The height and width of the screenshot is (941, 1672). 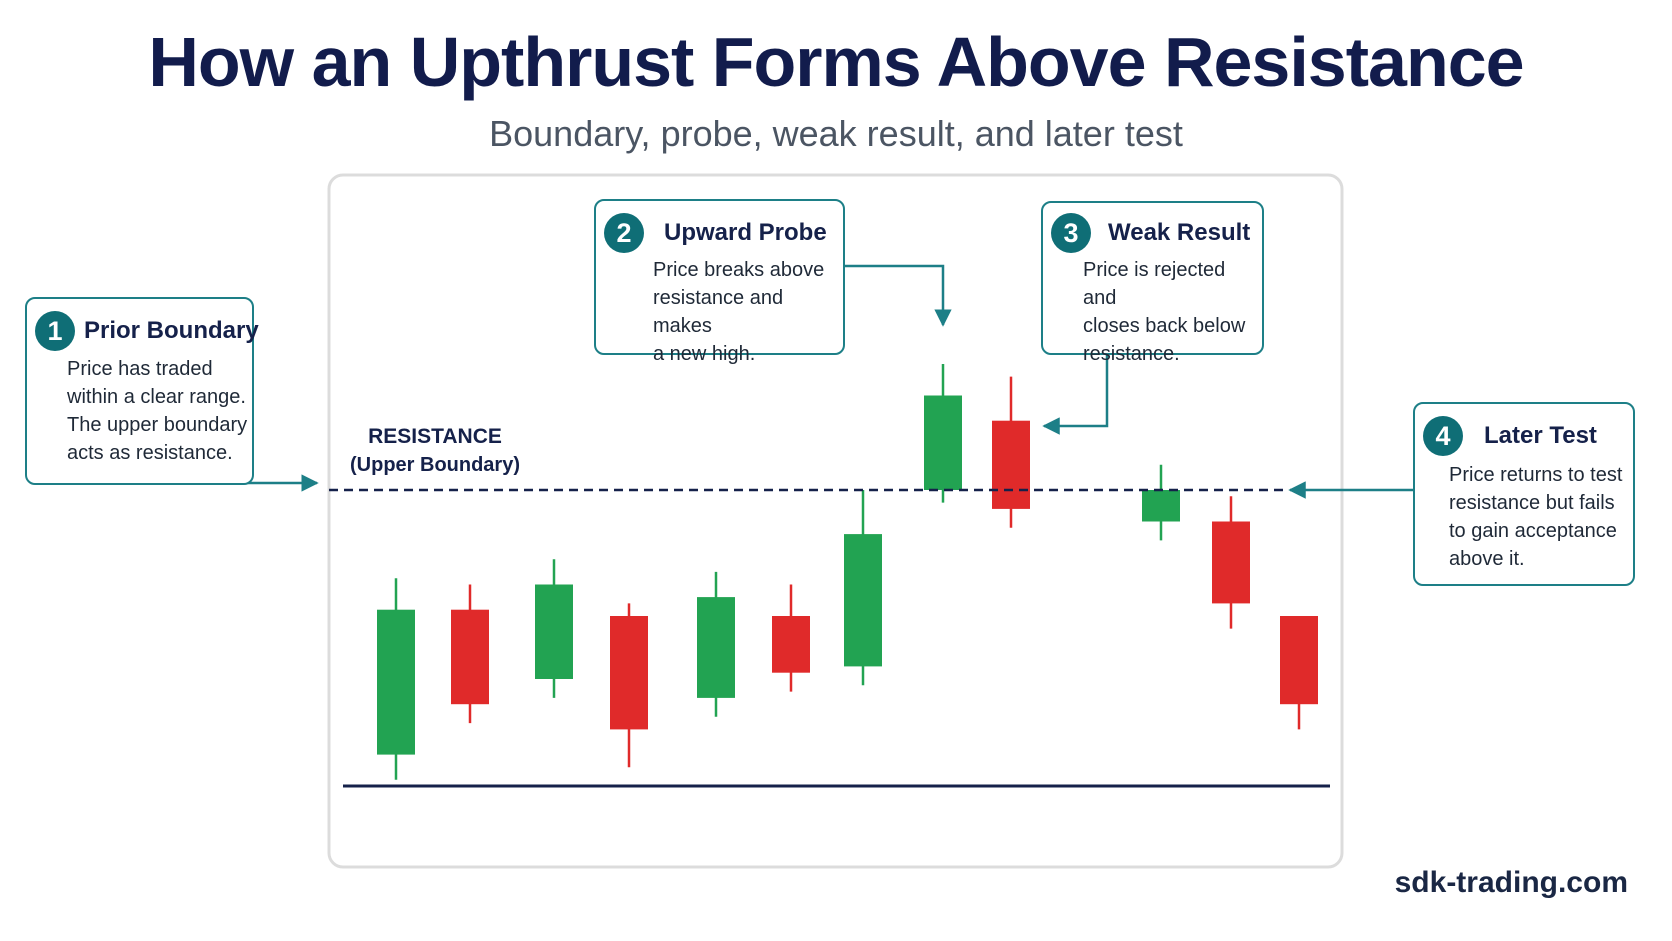 What do you see at coordinates (898, 295) in the screenshot?
I see `arrow-upward-probe` at bounding box center [898, 295].